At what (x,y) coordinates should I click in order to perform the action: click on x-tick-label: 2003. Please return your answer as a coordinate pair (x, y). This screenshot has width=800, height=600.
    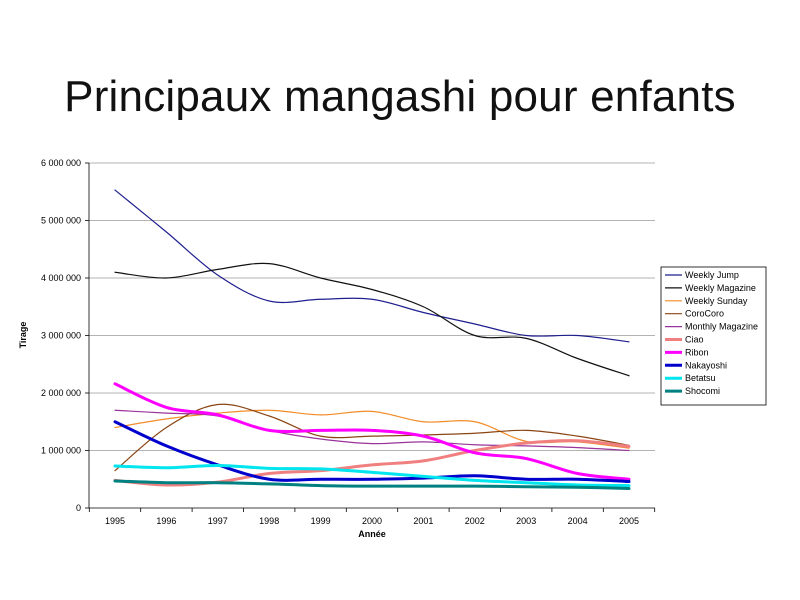
    Looking at the image, I should click on (526, 521).